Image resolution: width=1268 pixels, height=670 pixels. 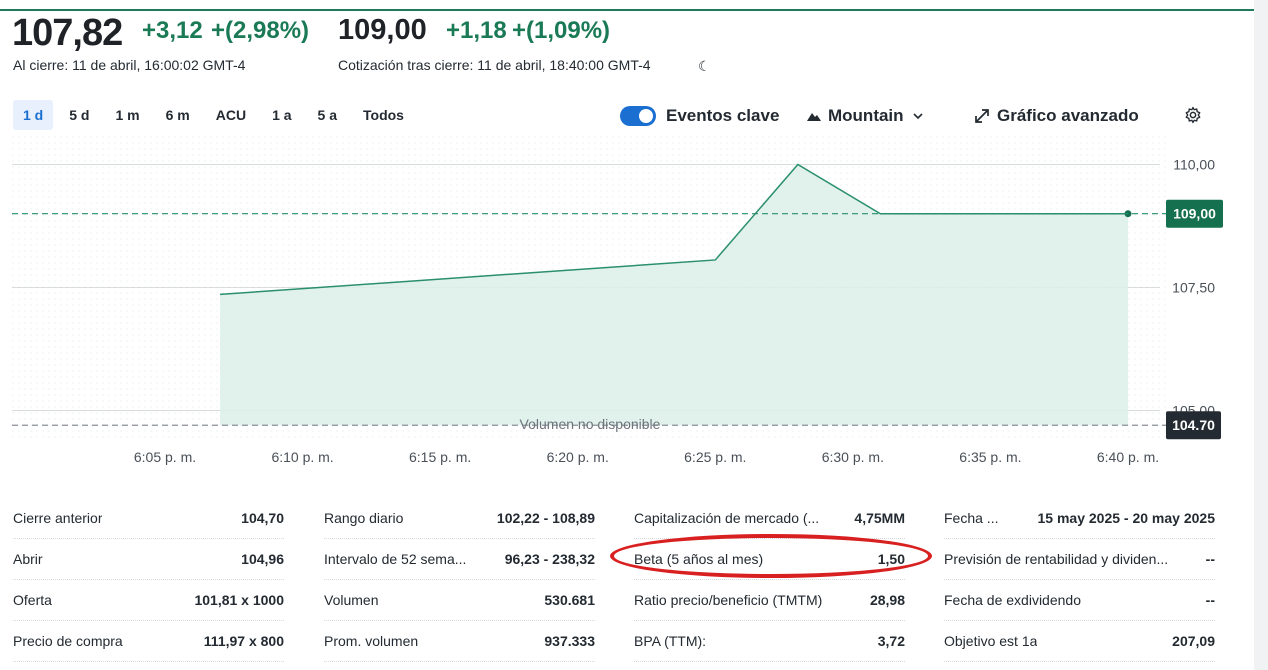 I want to click on stat-row: Precio de compra 111,97 x 800, so click(x=148, y=641).